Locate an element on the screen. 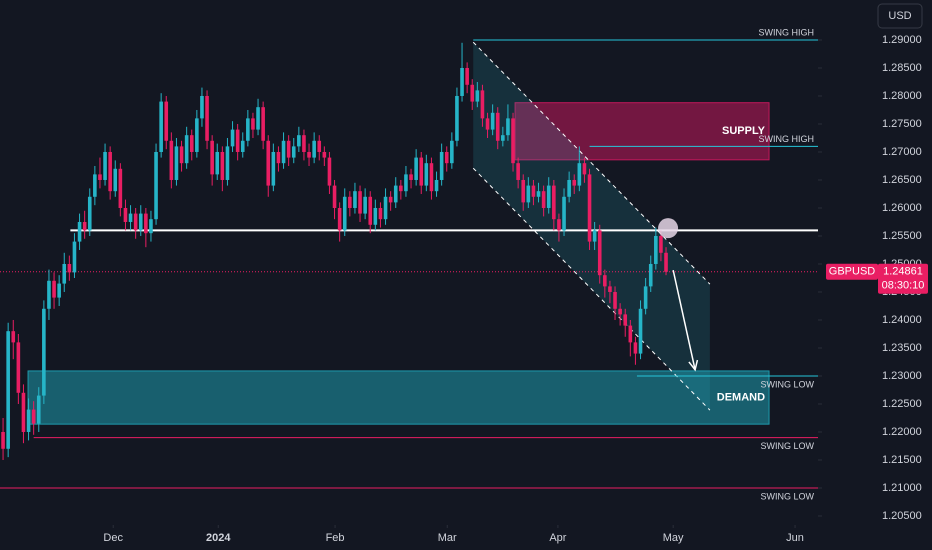  price-badge is located at coordinates (903, 278).